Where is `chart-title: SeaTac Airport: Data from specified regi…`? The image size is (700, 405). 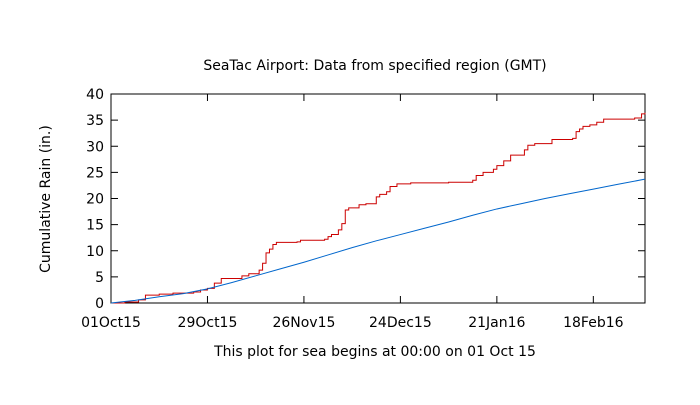 chart-title: SeaTac Airport: Data from specified regi… is located at coordinates (374, 66).